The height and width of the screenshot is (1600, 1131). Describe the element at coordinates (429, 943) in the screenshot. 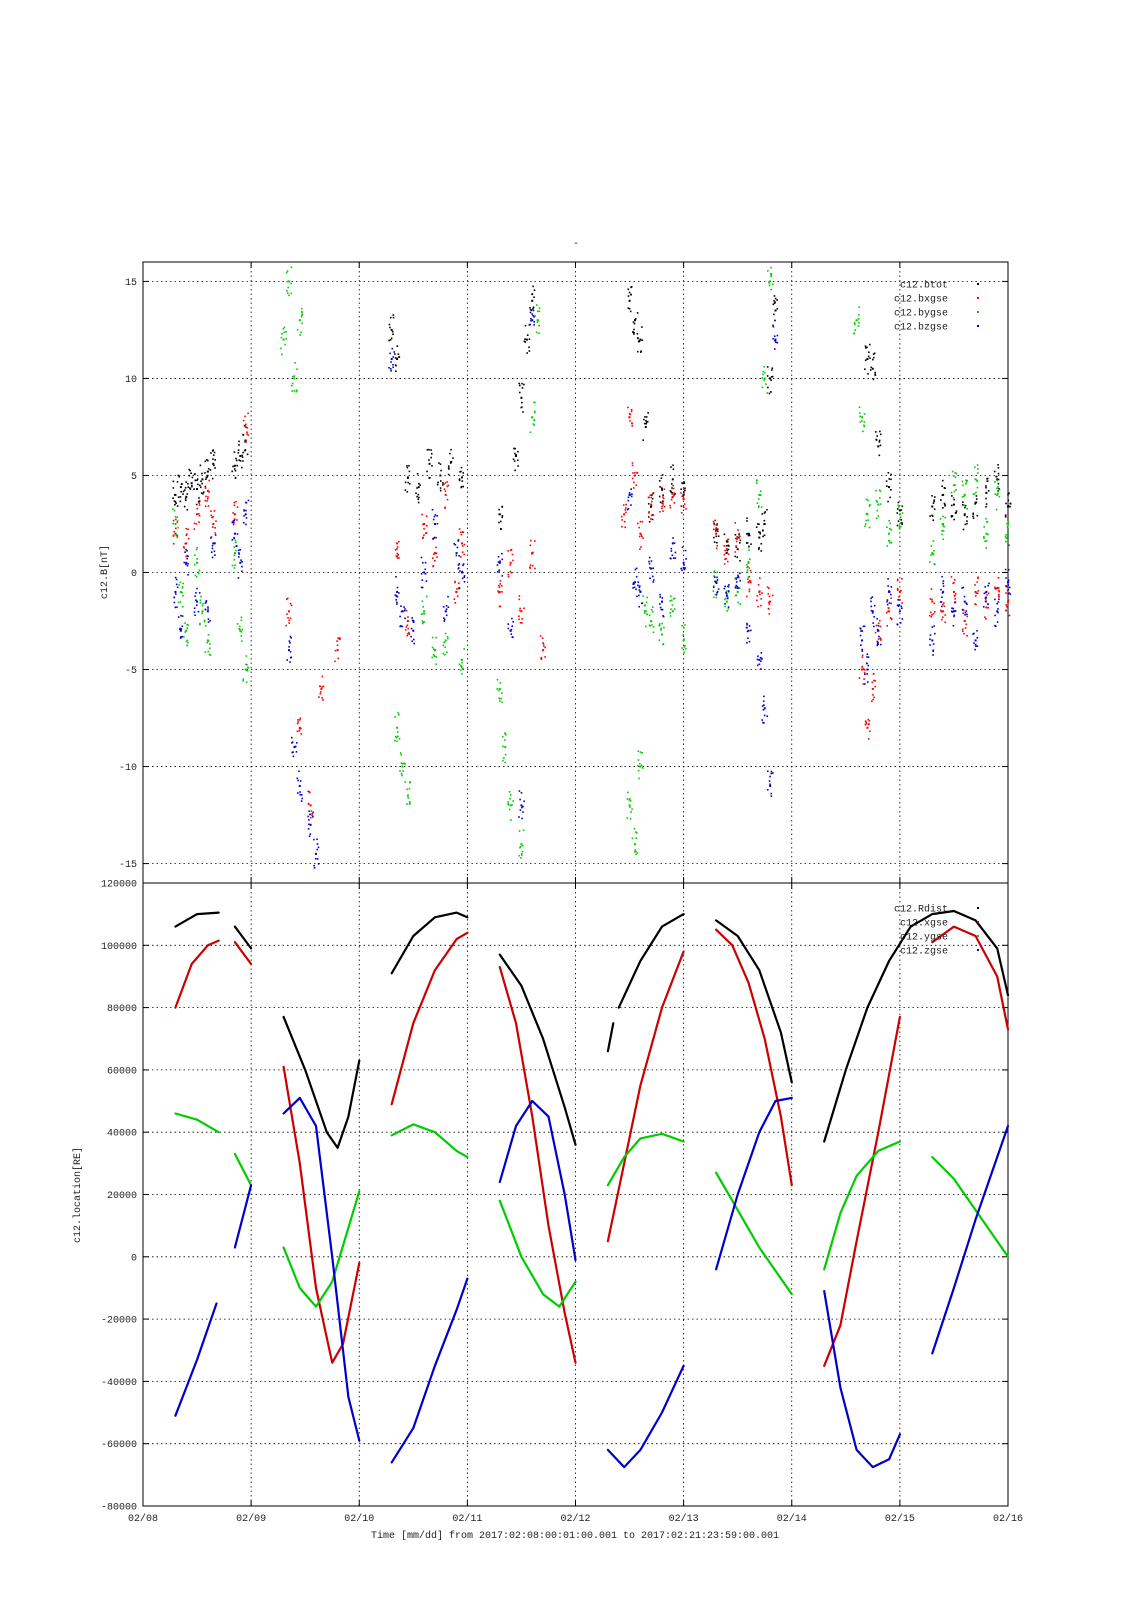

I see `series-line-segment` at that location.